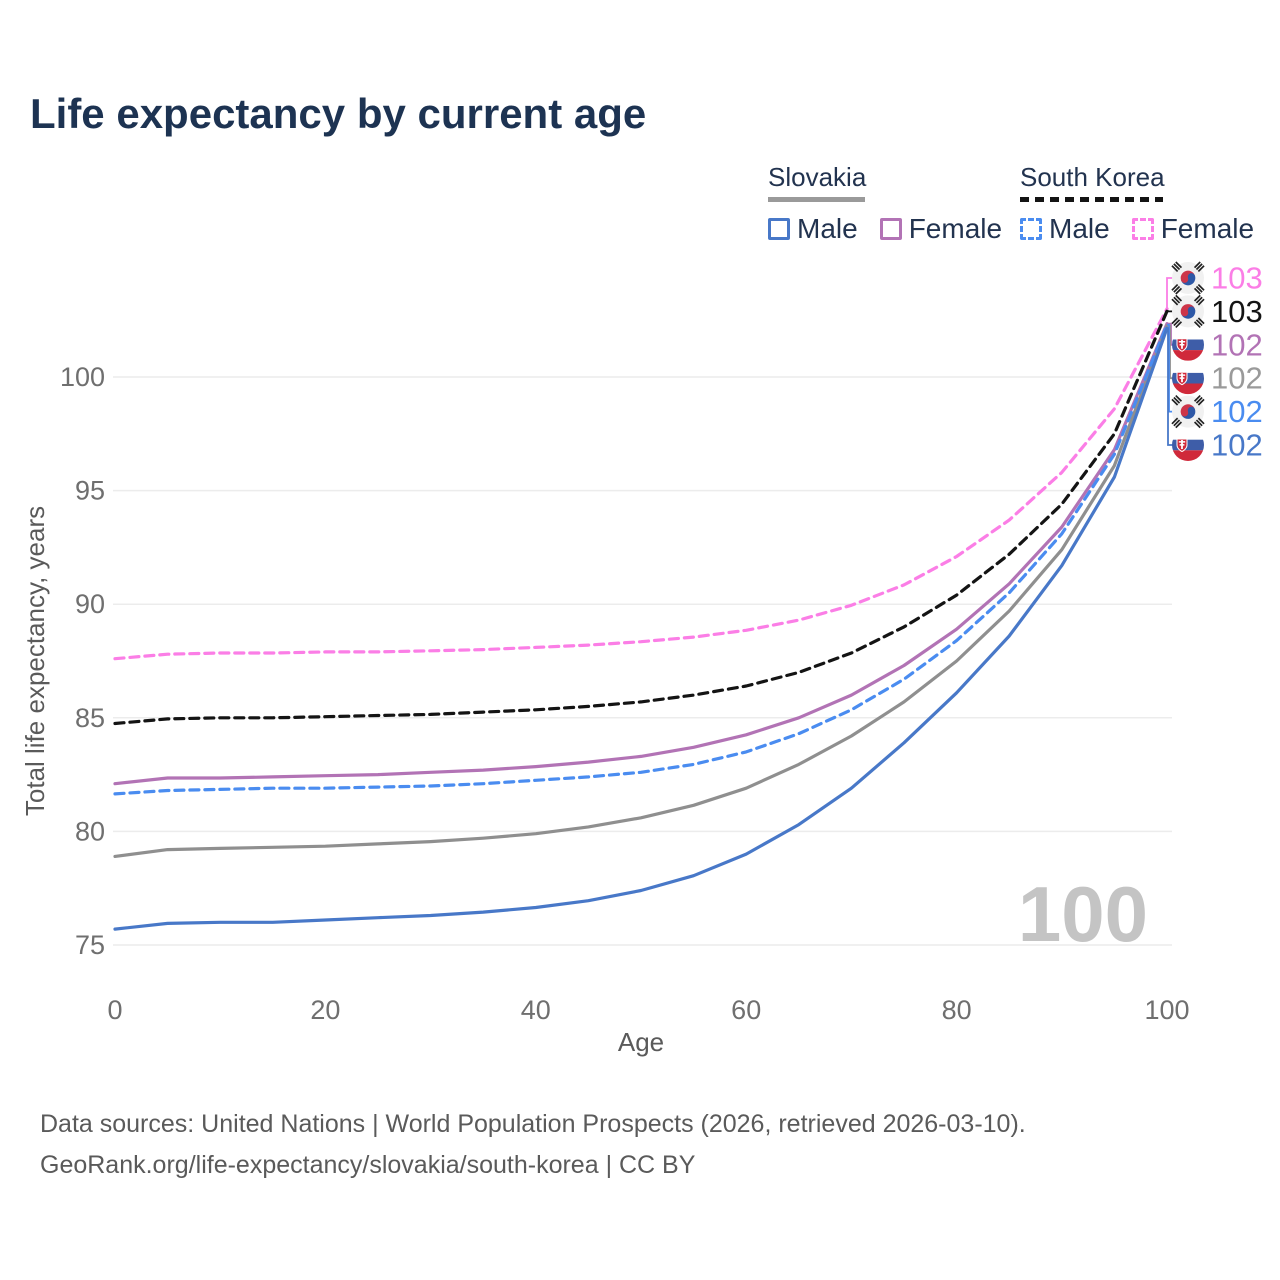 The width and height of the screenshot is (1280, 1280). I want to click on page-title: Life expectancy by current age, so click(338, 113).